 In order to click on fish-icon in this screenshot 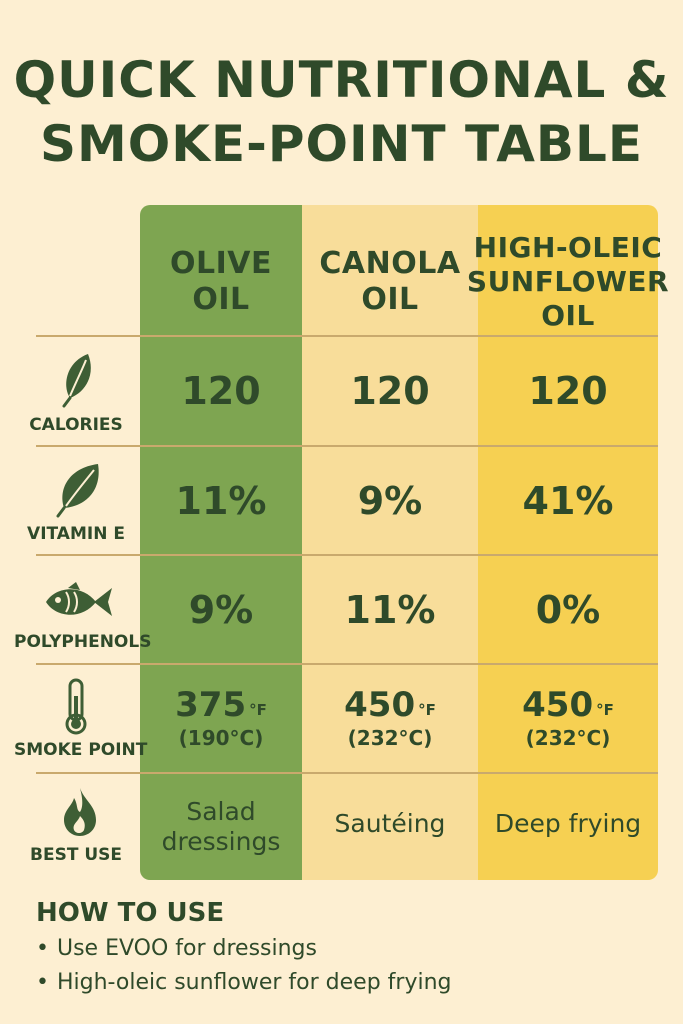, I will do `click(79, 599)`.